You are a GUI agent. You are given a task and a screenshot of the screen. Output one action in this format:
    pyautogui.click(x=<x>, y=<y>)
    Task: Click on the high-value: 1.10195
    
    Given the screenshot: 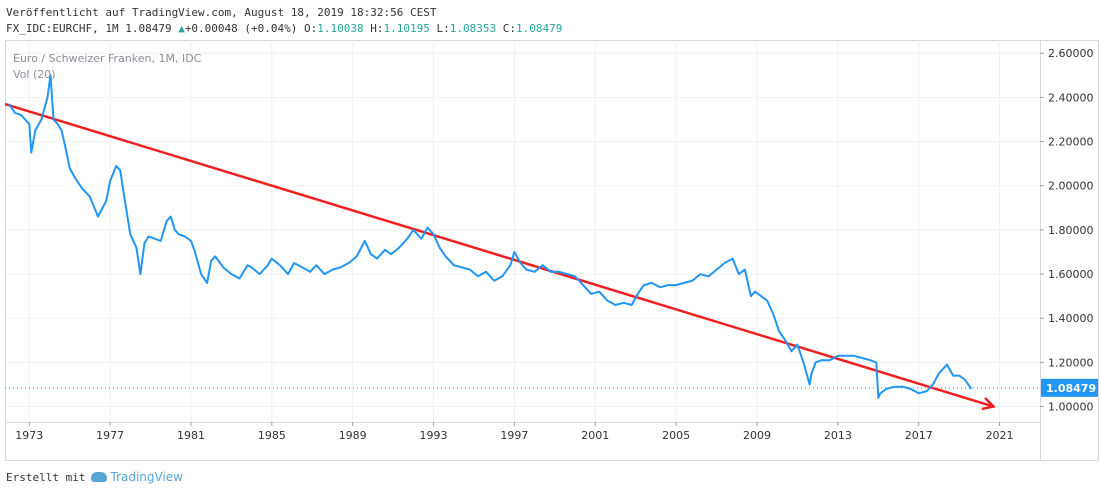 What is the action you would take?
    pyautogui.click(x=406, y=28)
    